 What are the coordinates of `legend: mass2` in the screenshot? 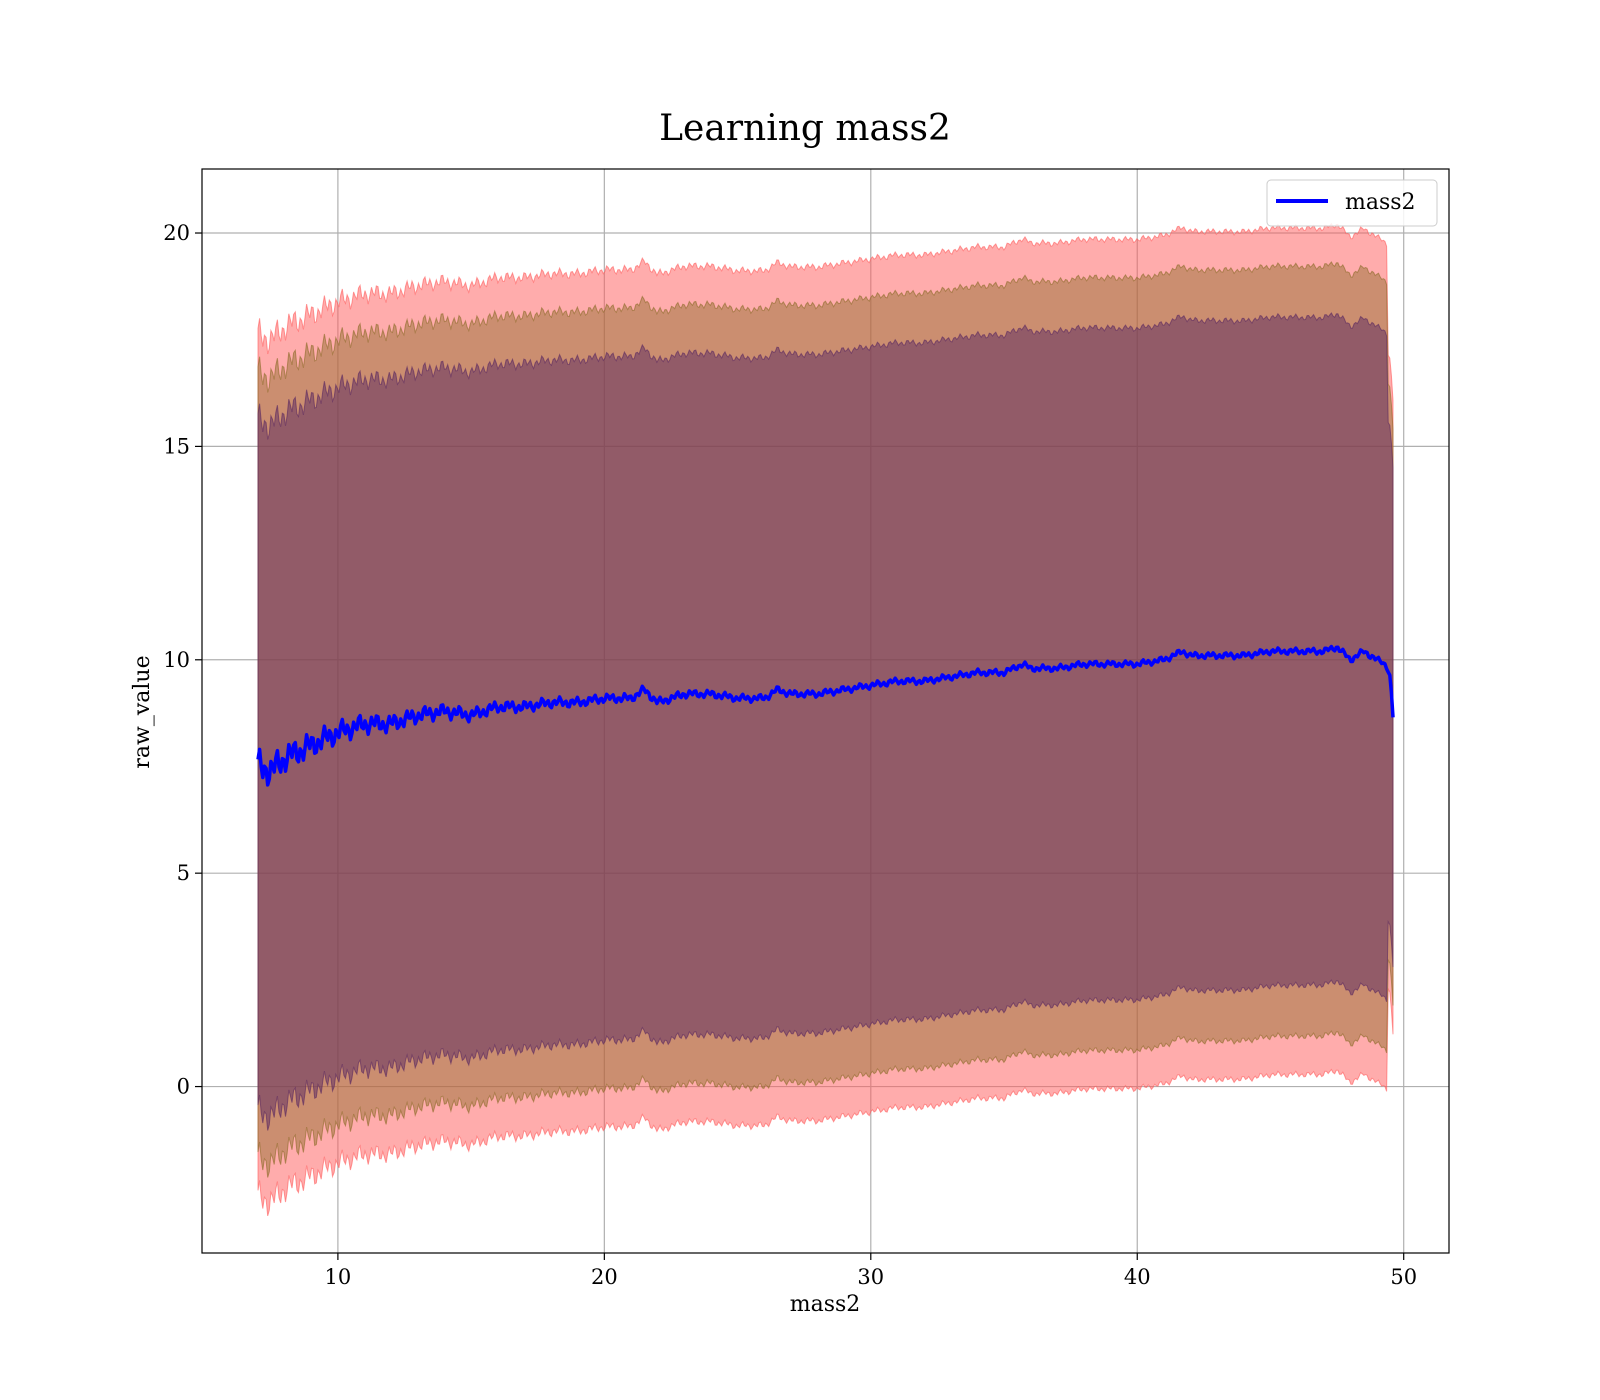 It's located at (1352, 203).